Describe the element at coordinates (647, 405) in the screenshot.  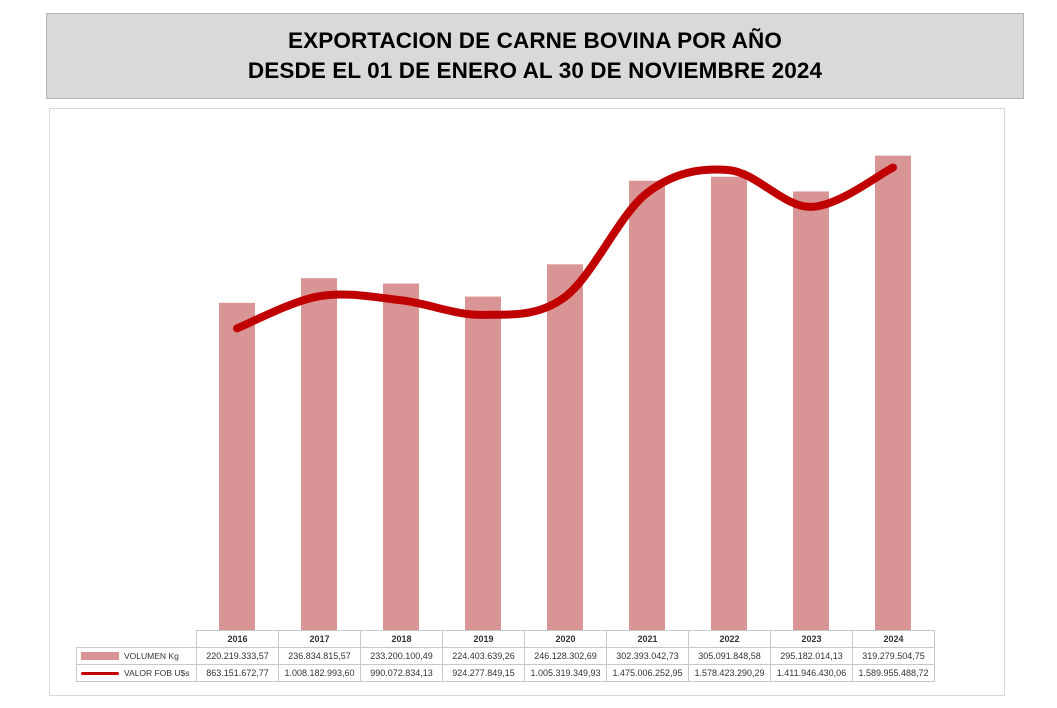
I see `bar-volumen-2021` at that location.